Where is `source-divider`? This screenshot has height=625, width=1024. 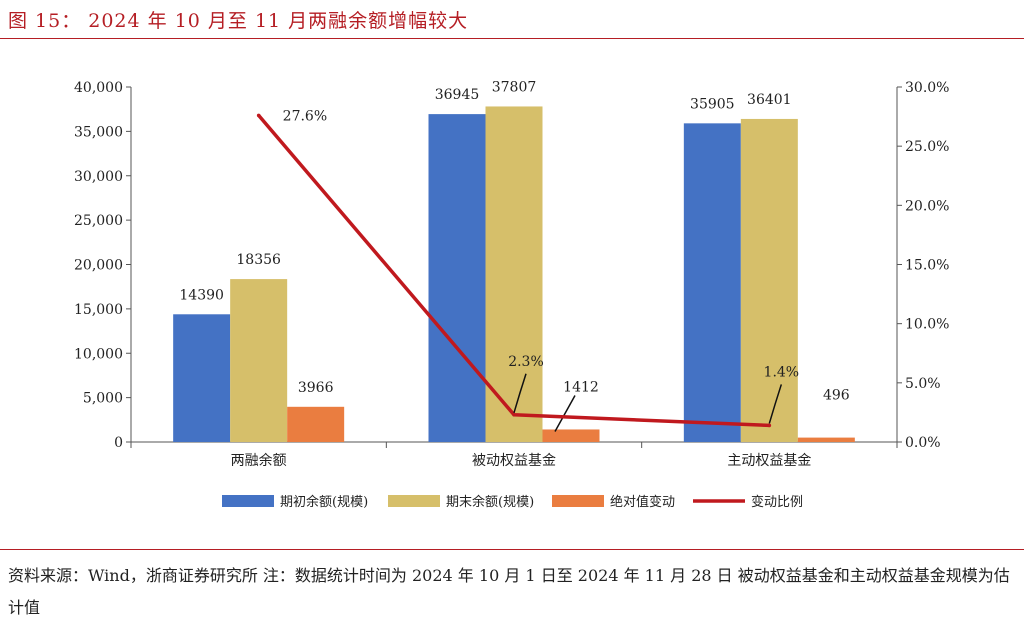 source-divider is located at coordinates (512, 549).